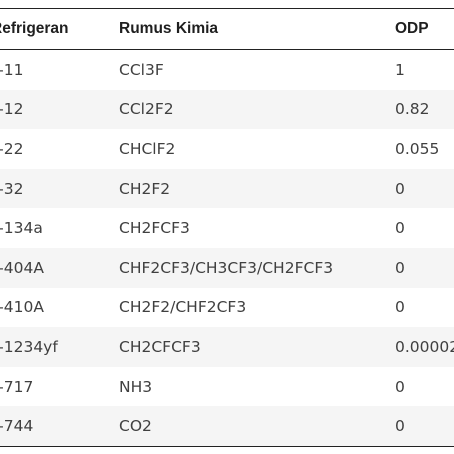 This screenshot has height=454, width=454. Describe the element at coordinates (59, 109) in the screenshot. I see `cell-refrigerant: R-12` at that location.